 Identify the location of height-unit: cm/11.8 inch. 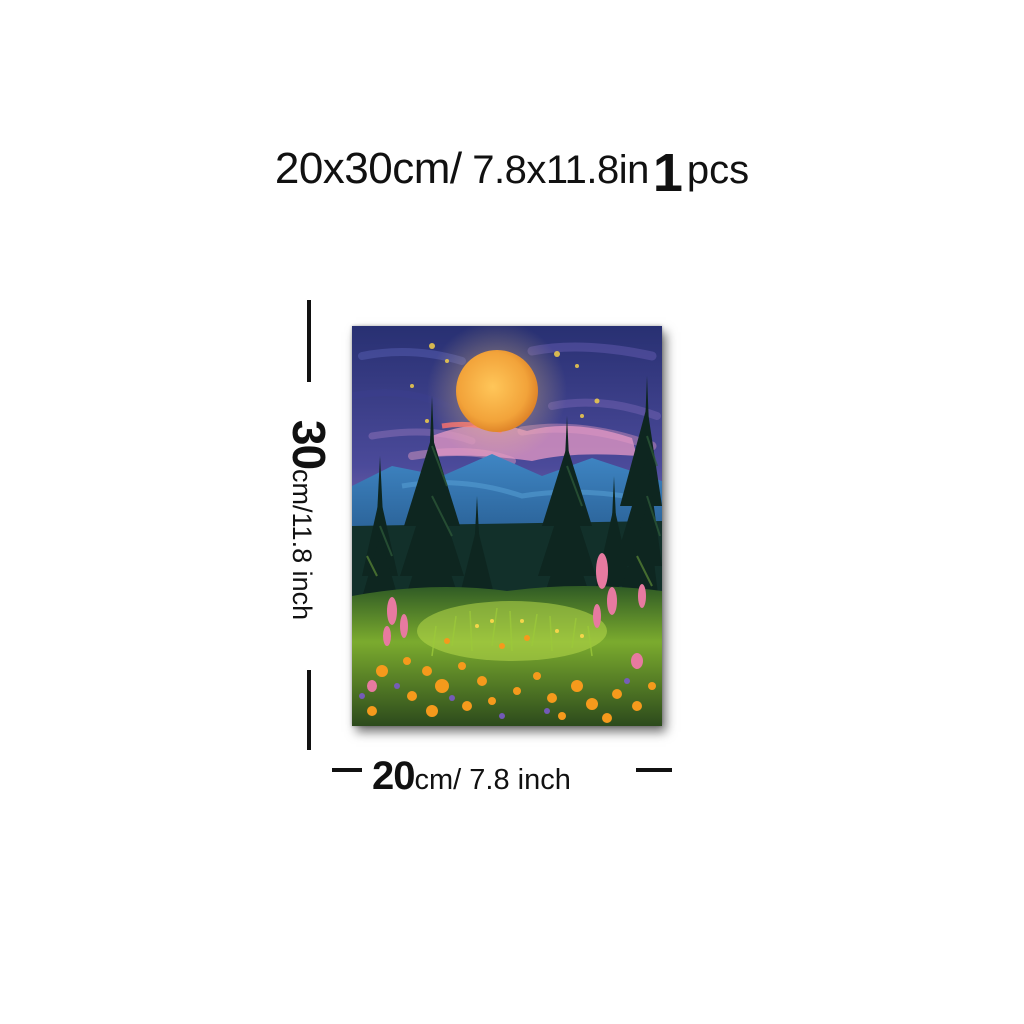
(302, 545).